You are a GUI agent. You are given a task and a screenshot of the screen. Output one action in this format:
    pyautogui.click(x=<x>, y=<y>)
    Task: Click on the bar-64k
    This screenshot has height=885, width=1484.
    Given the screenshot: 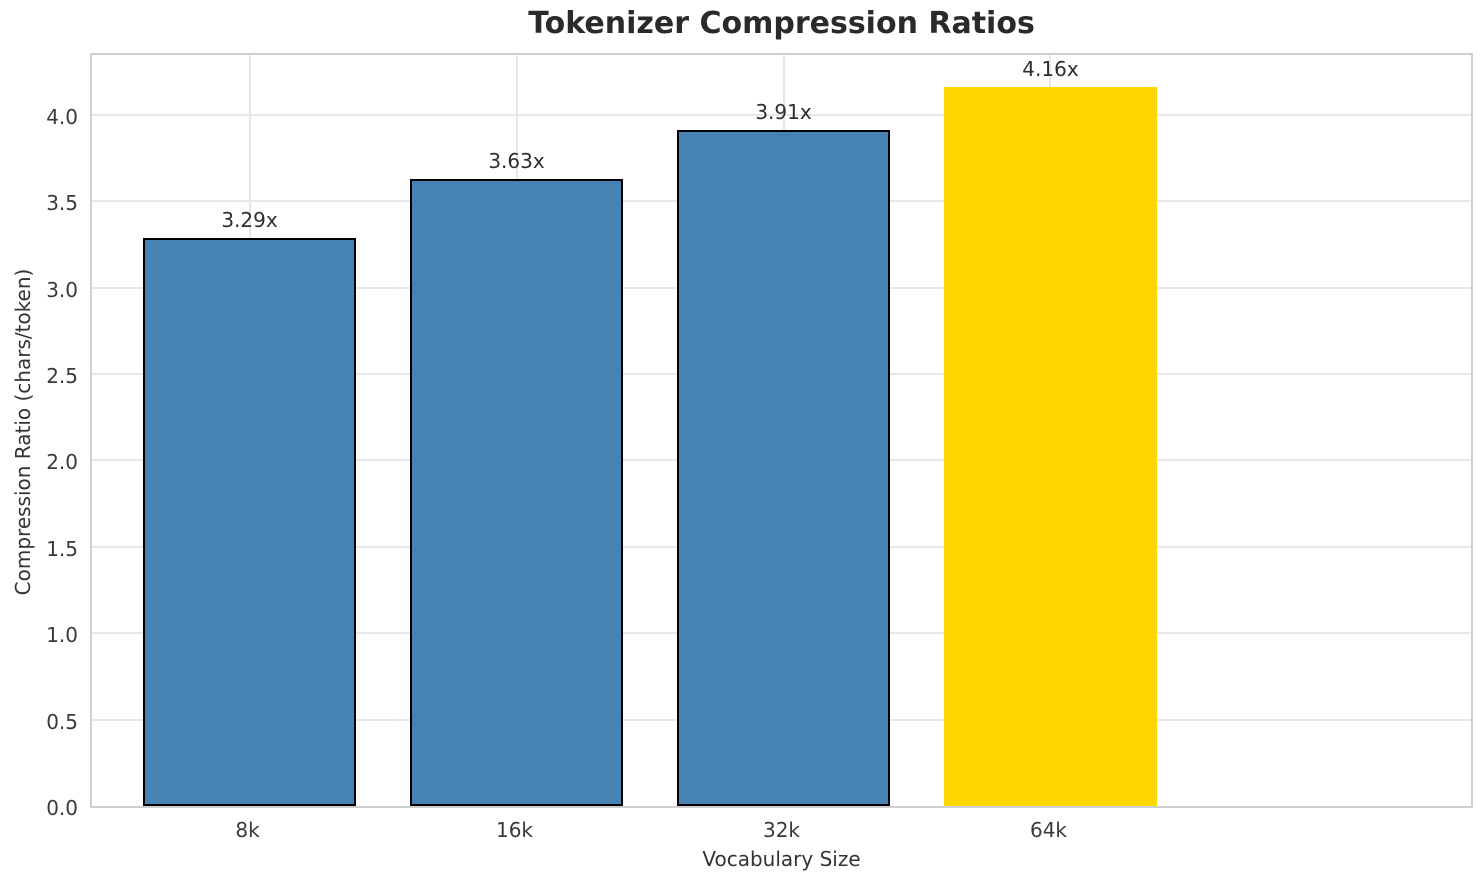 What is the action you would take?
    pyautogui.click(x=1050, y=446)
    